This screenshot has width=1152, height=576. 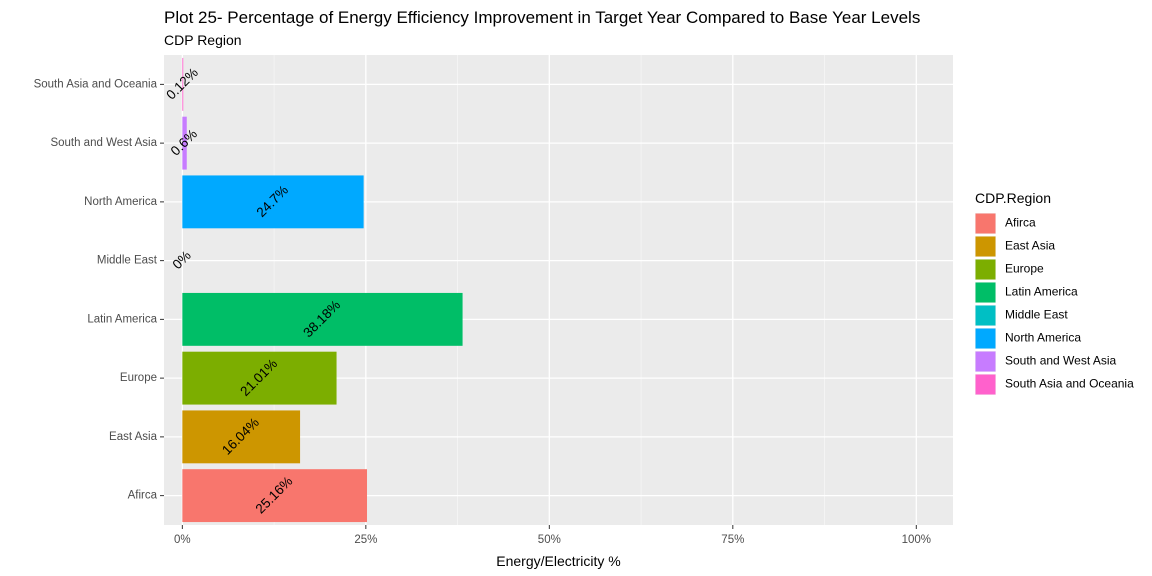 What do you see at coordinates (203, 40) in the screenshot?
I see `chart-subtitle: CDP Region` at bounding box center [203, 40].